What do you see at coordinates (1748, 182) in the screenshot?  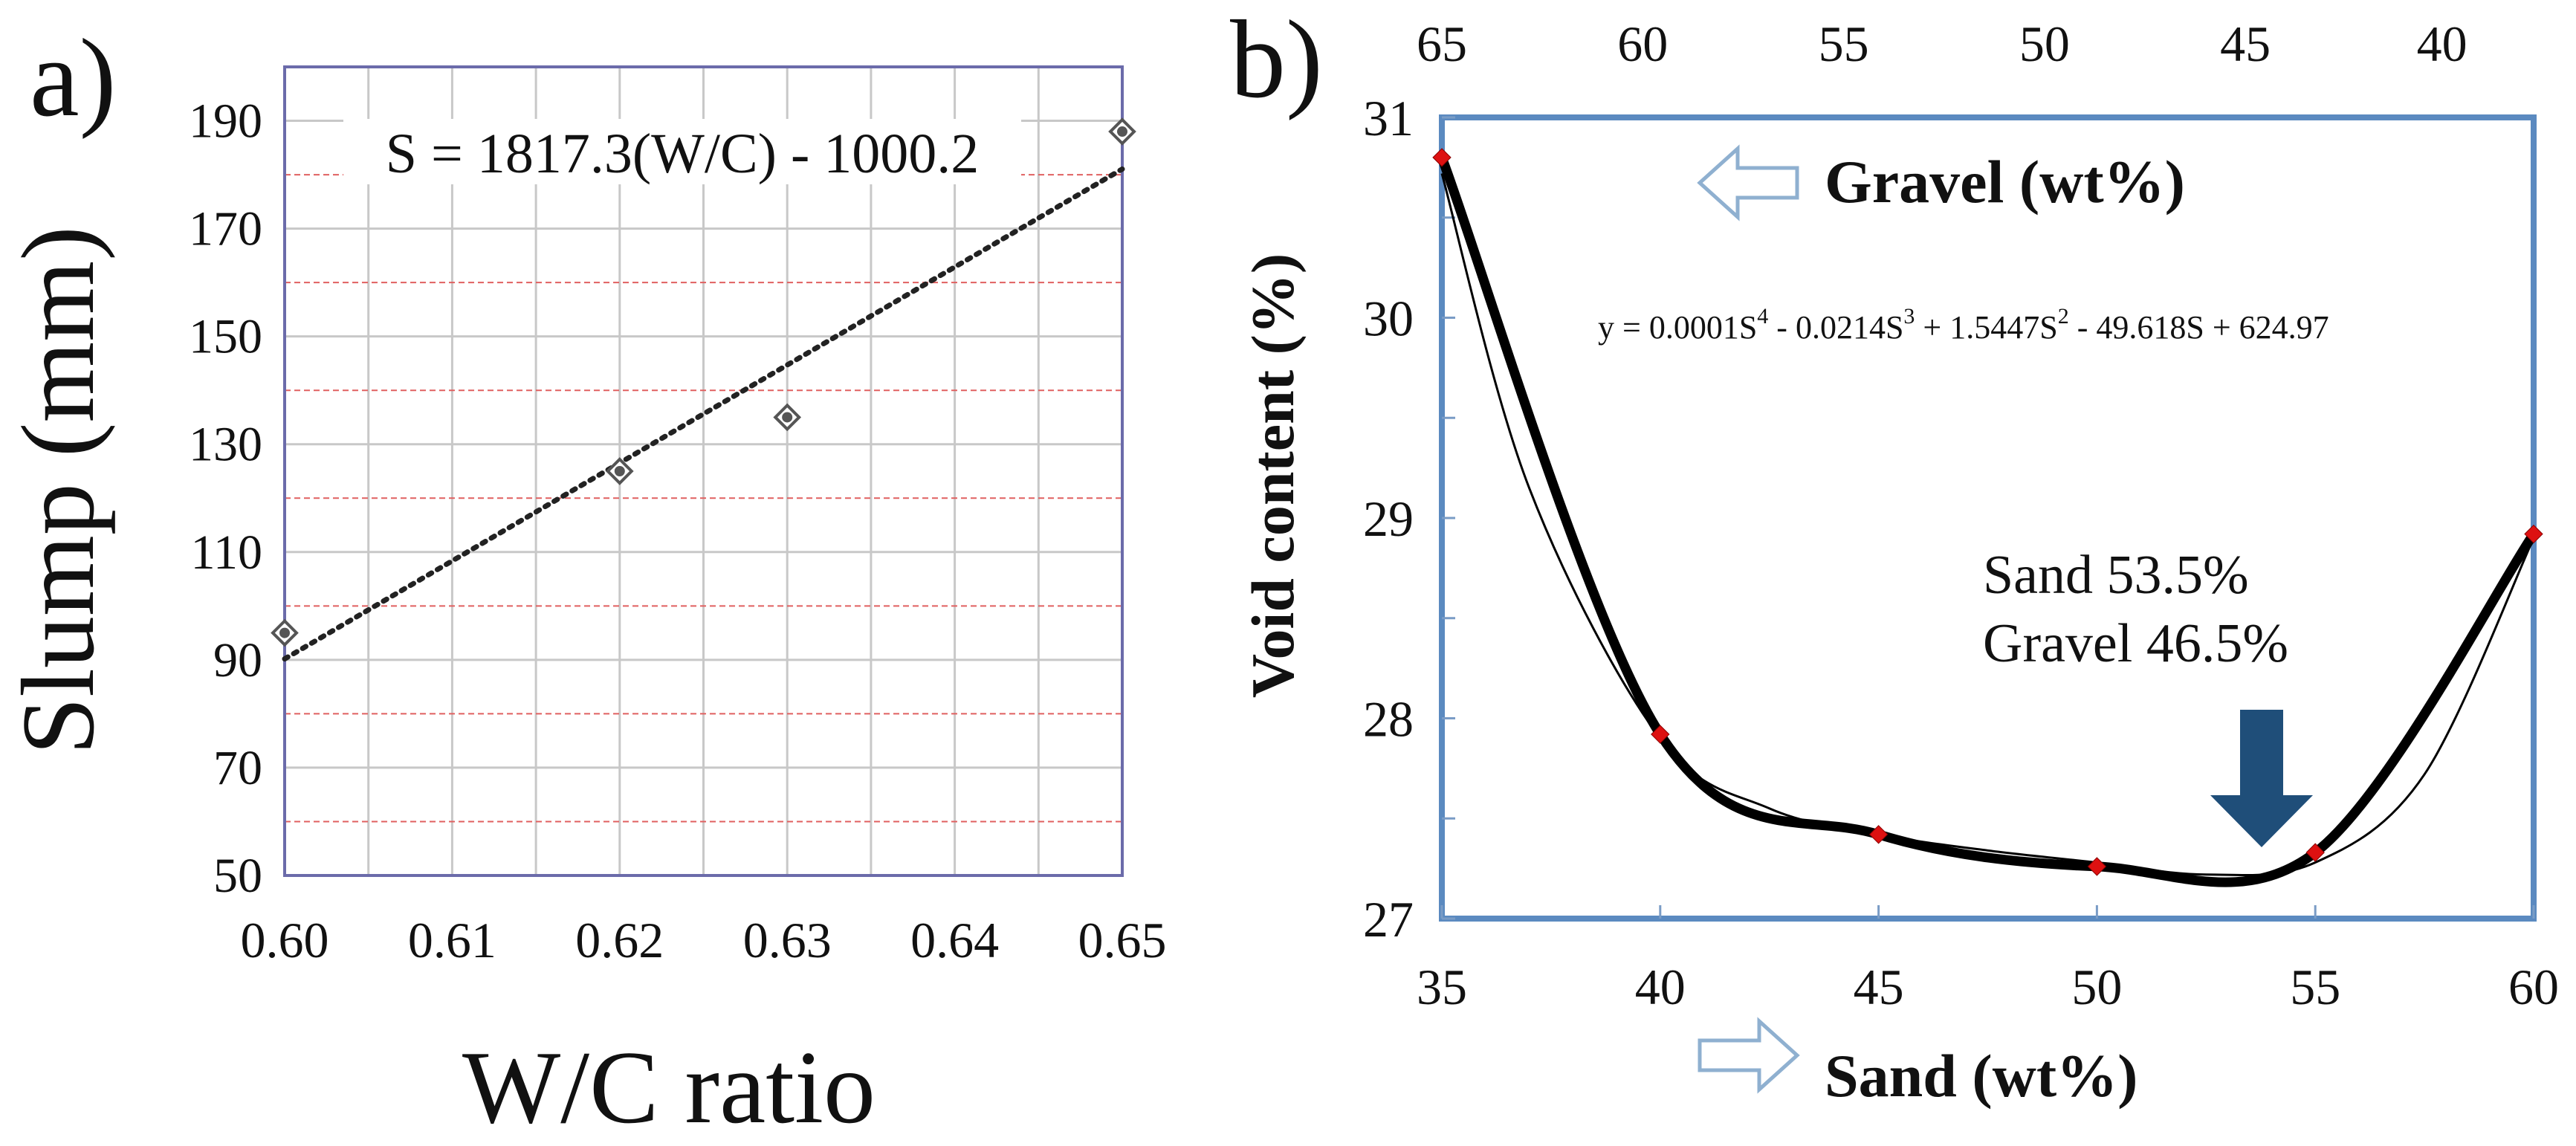 I see `gravel-direction-arrow-icon` at bounding box center [1748, 182].